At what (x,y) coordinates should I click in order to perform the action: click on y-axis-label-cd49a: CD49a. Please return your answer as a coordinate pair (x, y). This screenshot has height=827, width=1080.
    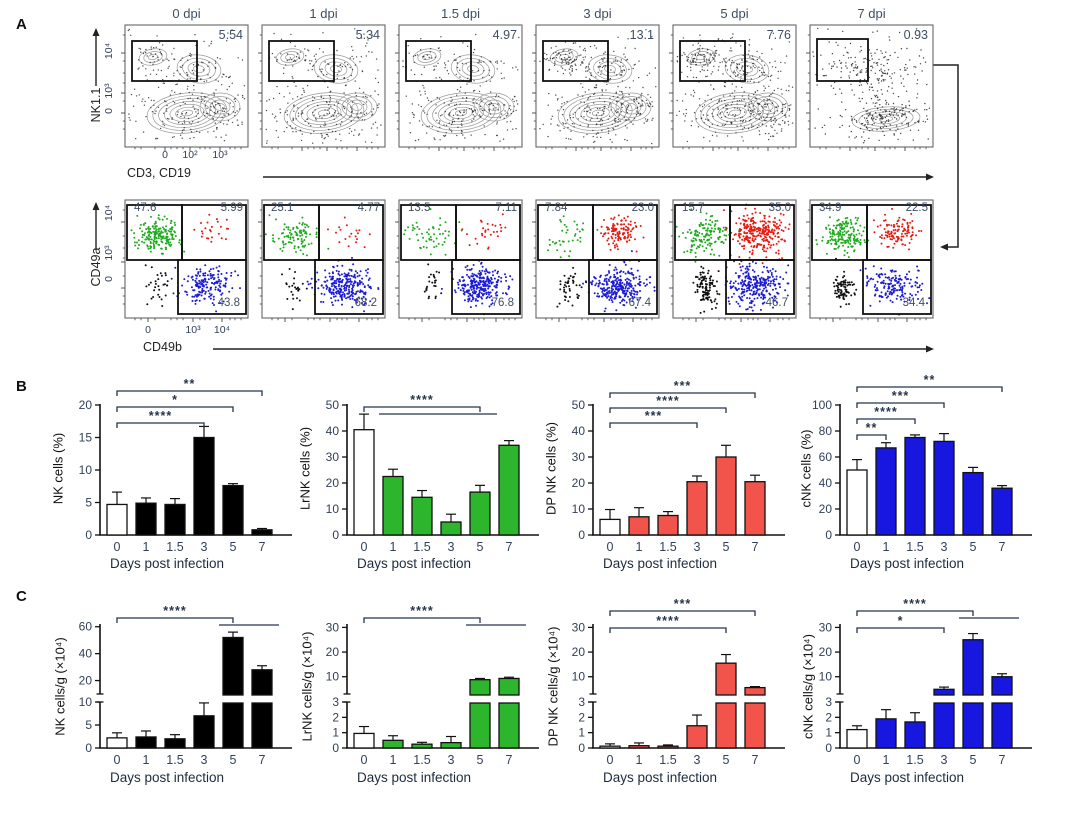
    Looking at the image, I should click on (96, 267).